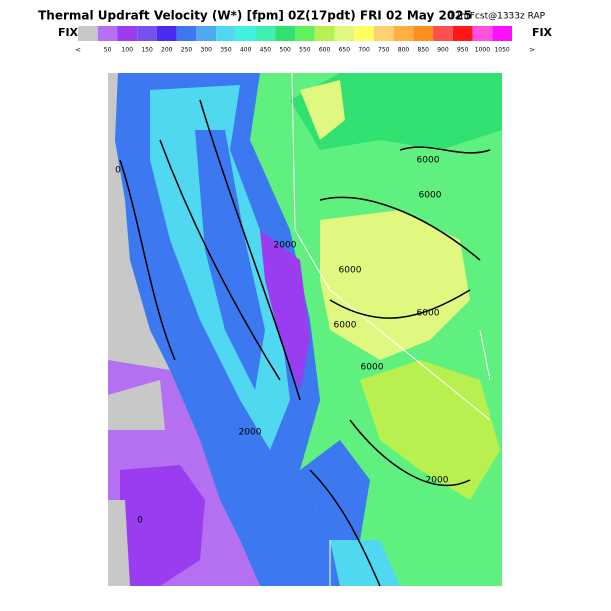 This screenshot has width=611, height=611. I want to click on legend-label: 500, so click(285, 50).